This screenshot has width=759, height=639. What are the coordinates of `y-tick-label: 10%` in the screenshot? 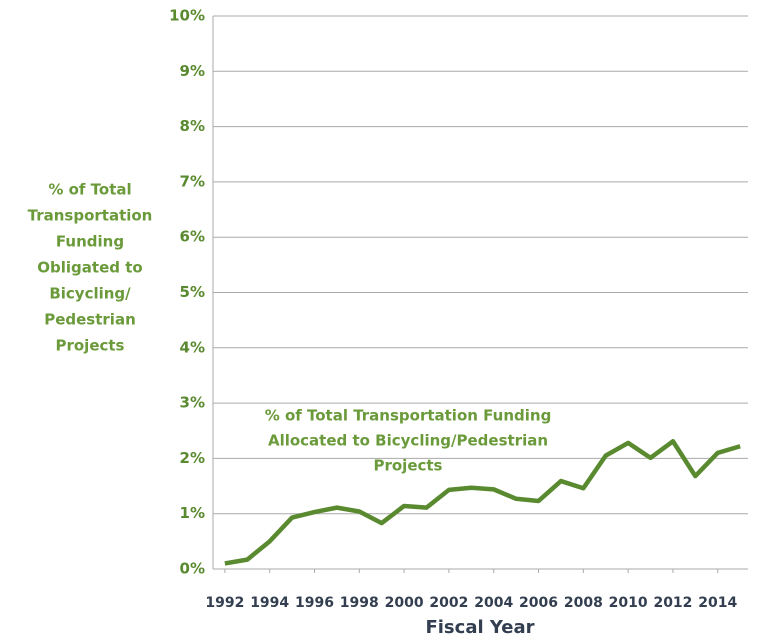 It's located at (187, 16).